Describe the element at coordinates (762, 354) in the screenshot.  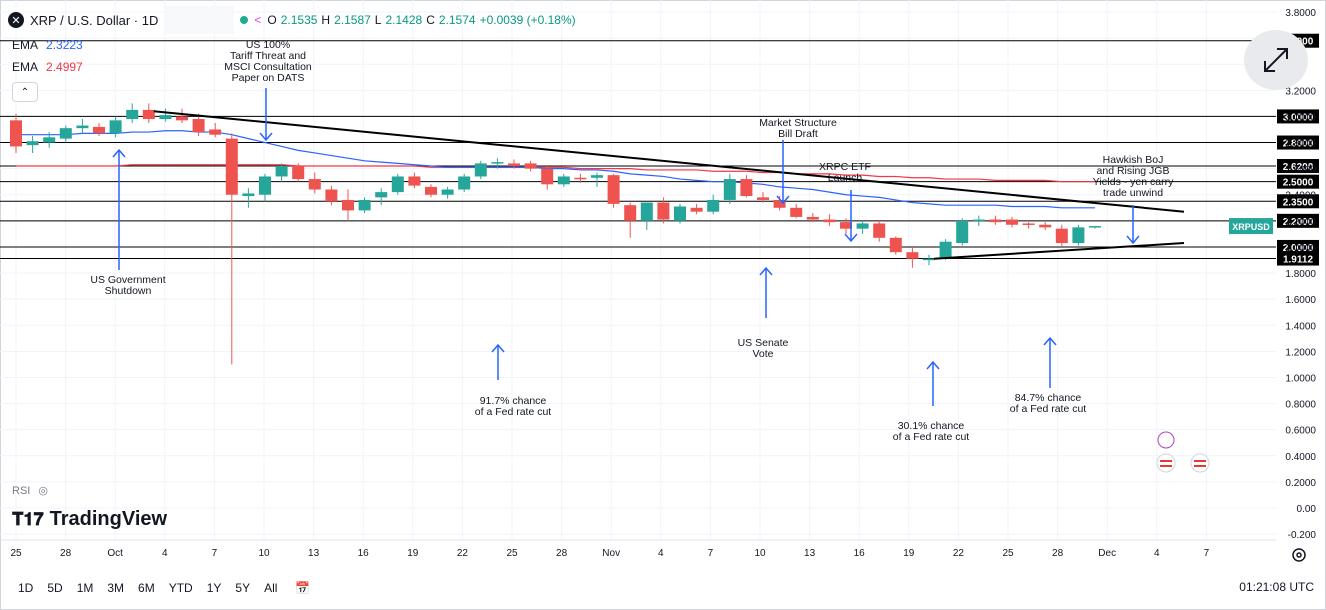
I see `annotation-text: Vote` at that location.